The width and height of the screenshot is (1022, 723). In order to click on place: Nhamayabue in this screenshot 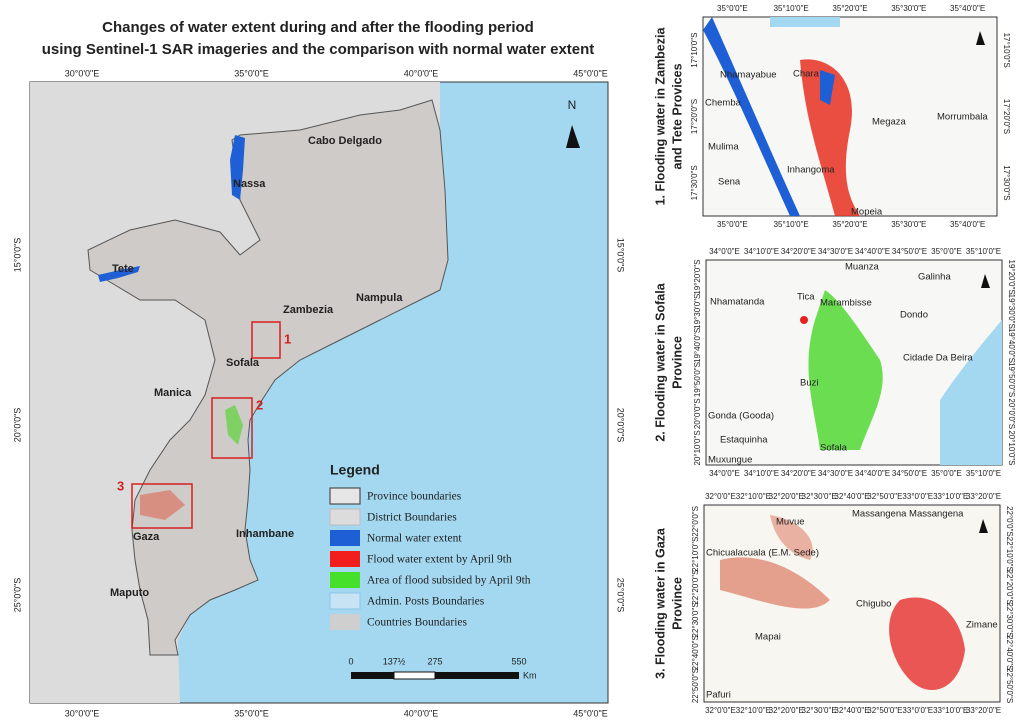, I will do `click(748, 75)`.